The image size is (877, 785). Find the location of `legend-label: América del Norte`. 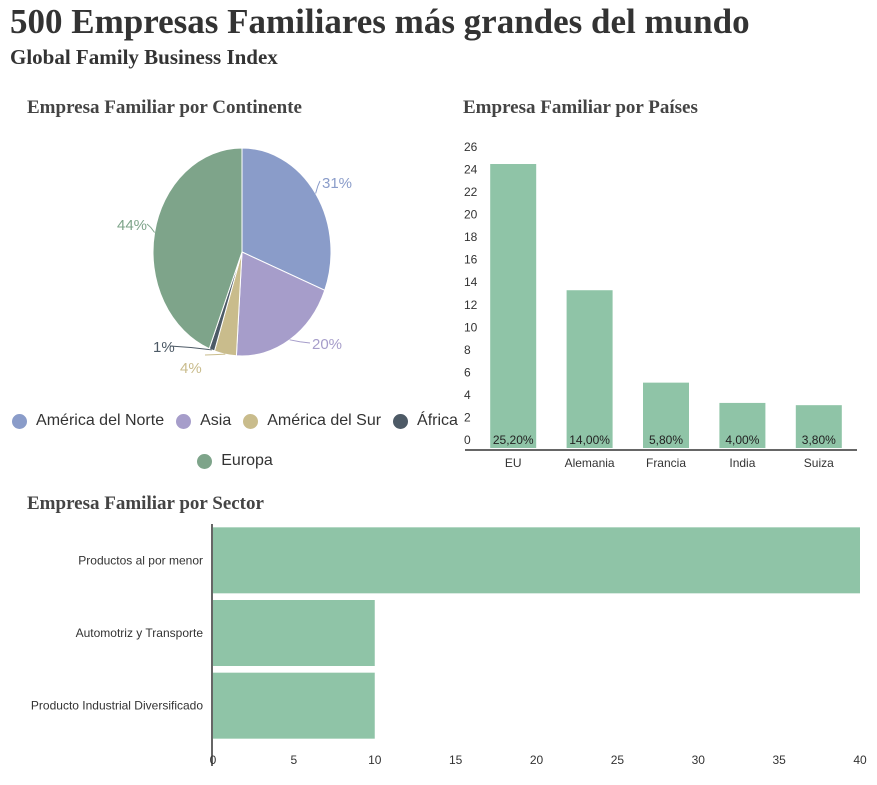

legend-label: América del Norte is located at coordinates (100, 420).